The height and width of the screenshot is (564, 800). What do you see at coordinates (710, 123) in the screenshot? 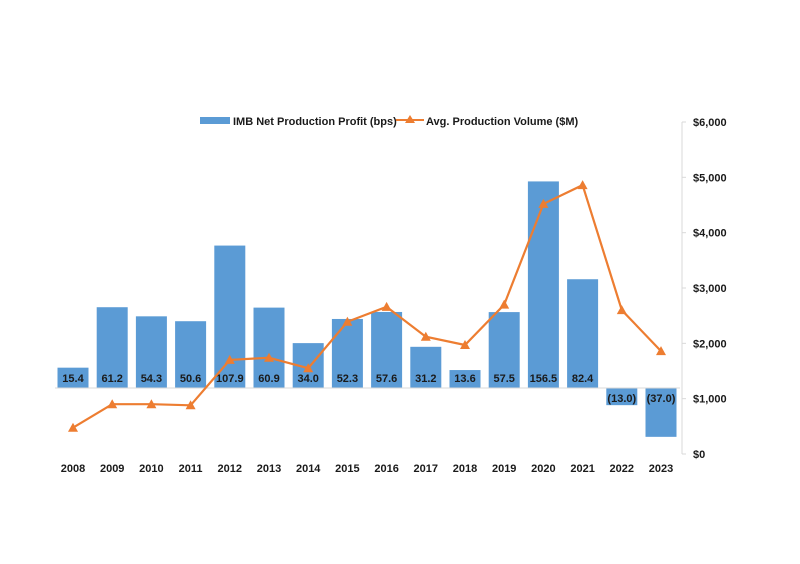
I see `right-axis-tick-label: $6,000` at bounding box center [710, 123].